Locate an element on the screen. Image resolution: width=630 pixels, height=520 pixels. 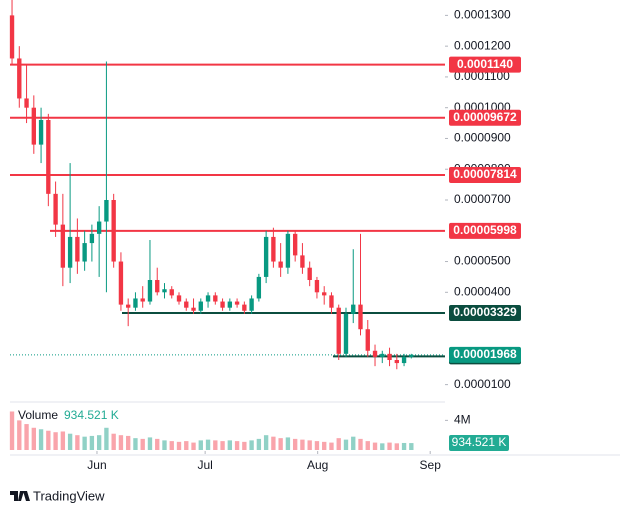
brand-logo is located at coordinates (20, 496).